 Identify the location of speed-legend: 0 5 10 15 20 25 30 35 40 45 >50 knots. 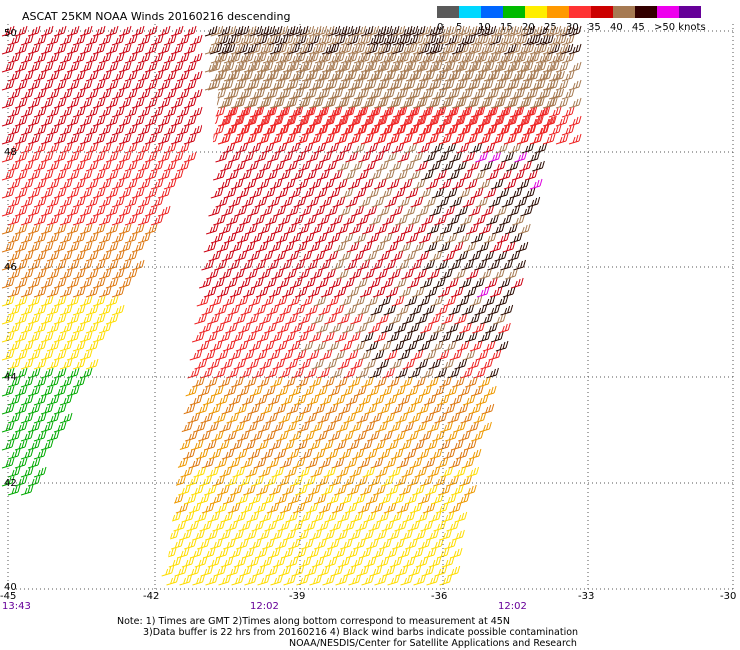
(571, 19).